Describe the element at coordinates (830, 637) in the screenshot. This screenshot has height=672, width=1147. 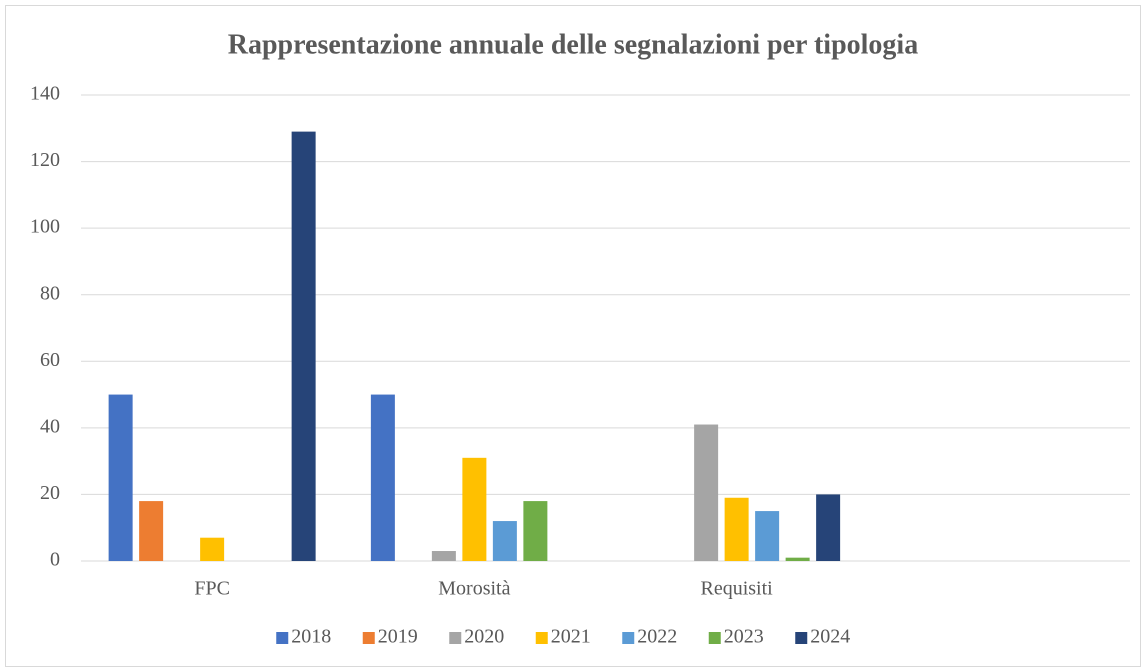
I see `legend-label: 2024` at that location.